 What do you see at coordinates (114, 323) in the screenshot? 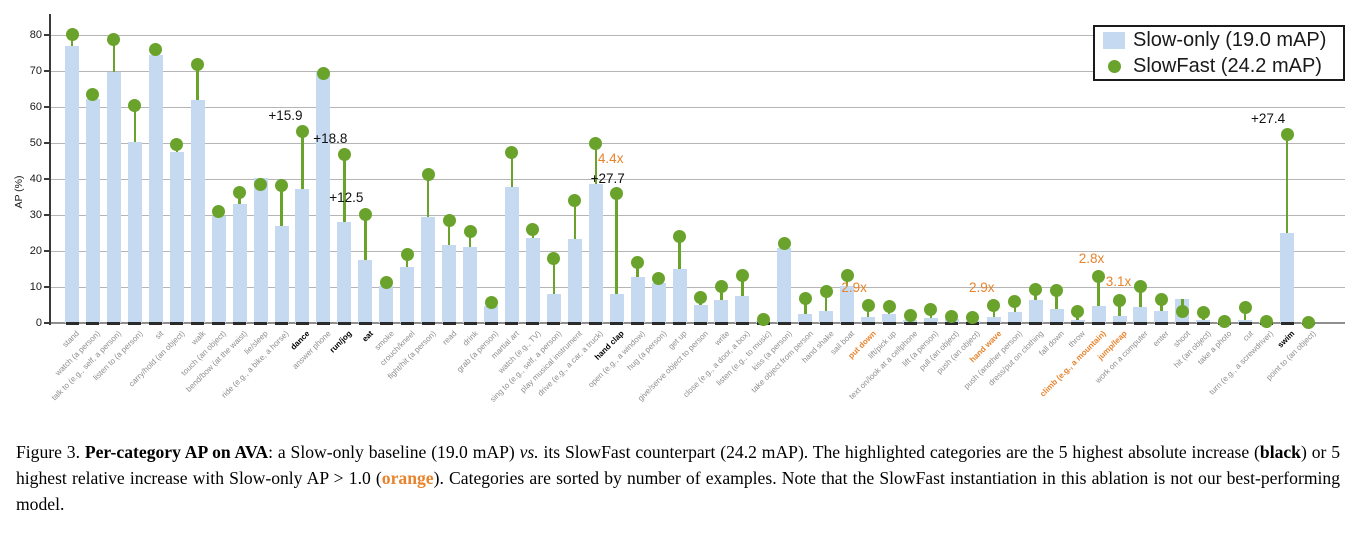
I see `x-tick-talk to (e.g., self, a person)` at bounding box center [114, 323].